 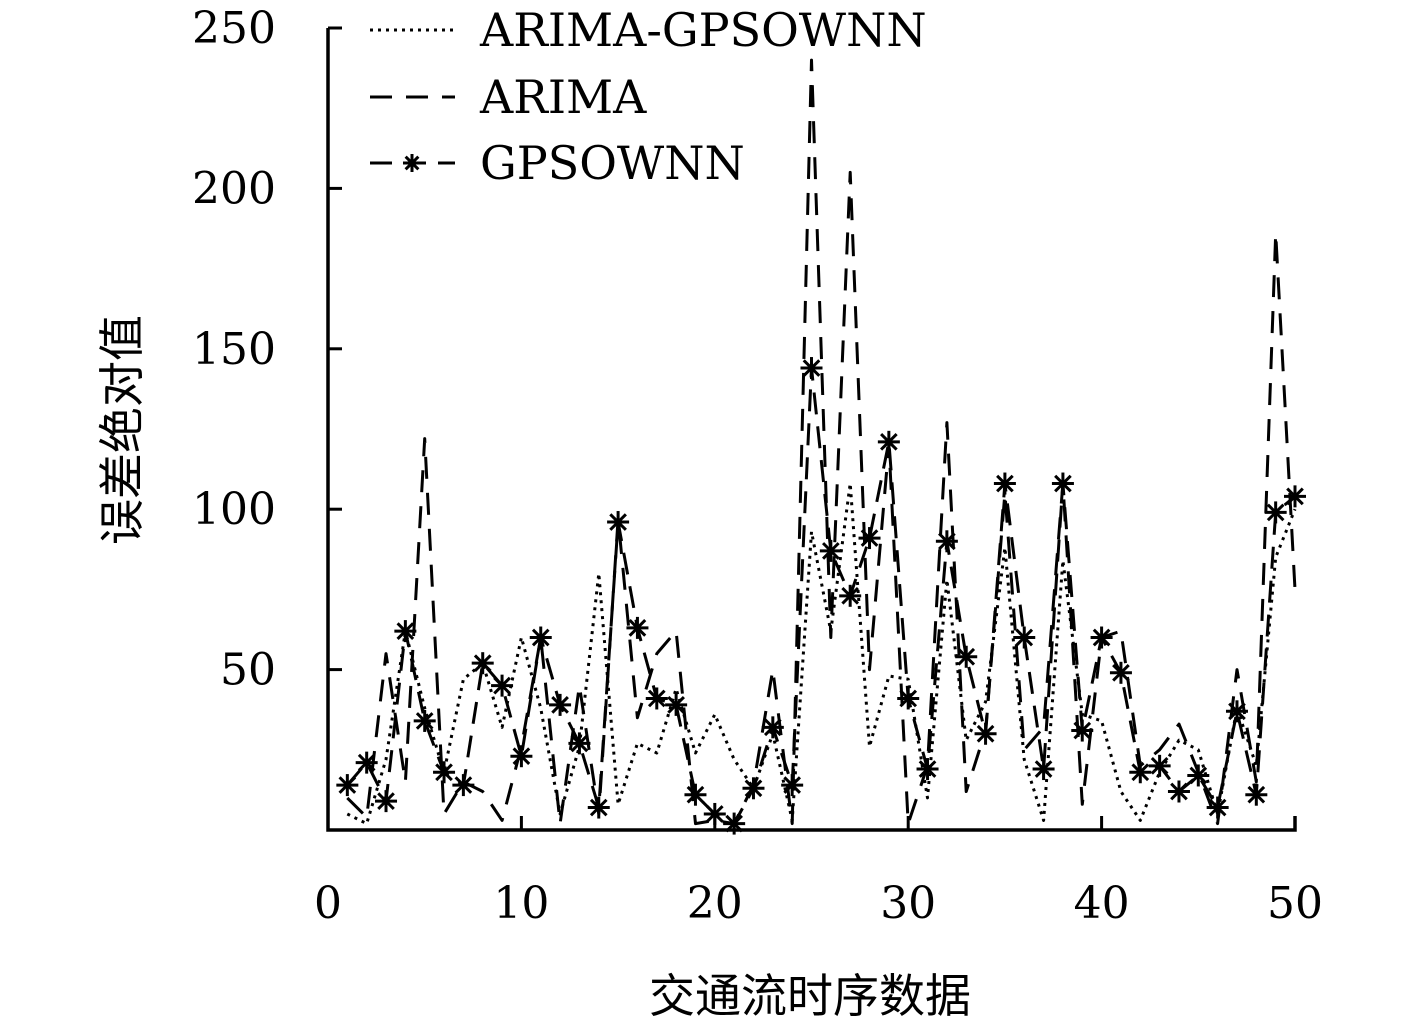 I want to click on chart-legend: ARIMA-GPSOWNN ARIMA GPSOWNN, so click(x=648, y=96).